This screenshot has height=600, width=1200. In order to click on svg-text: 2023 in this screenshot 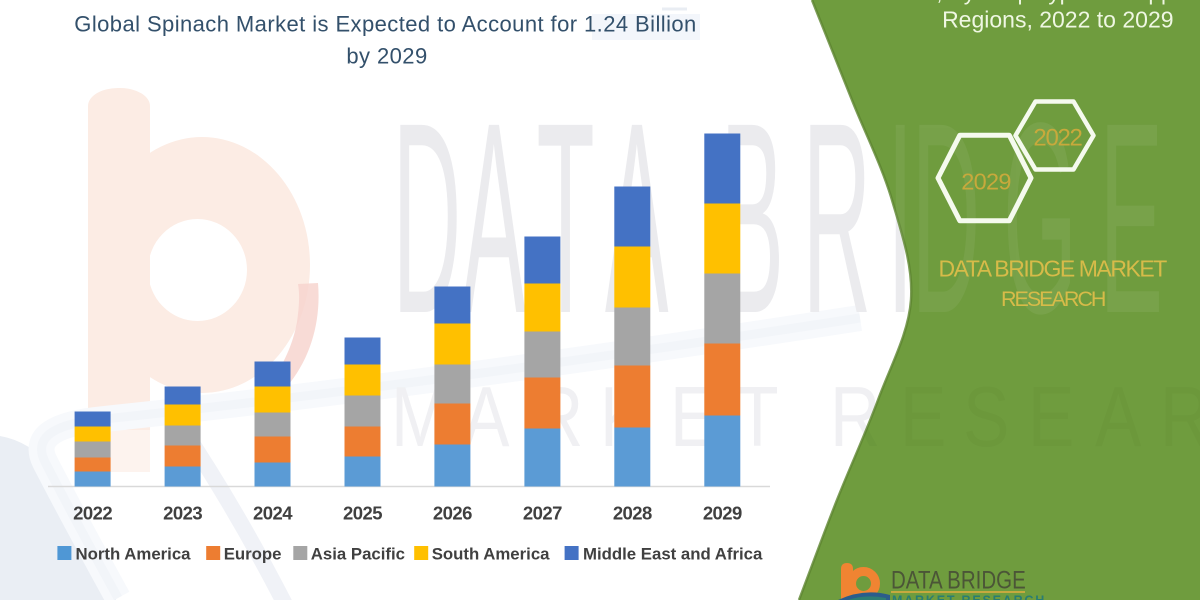, I will do `click(182, 513)`.